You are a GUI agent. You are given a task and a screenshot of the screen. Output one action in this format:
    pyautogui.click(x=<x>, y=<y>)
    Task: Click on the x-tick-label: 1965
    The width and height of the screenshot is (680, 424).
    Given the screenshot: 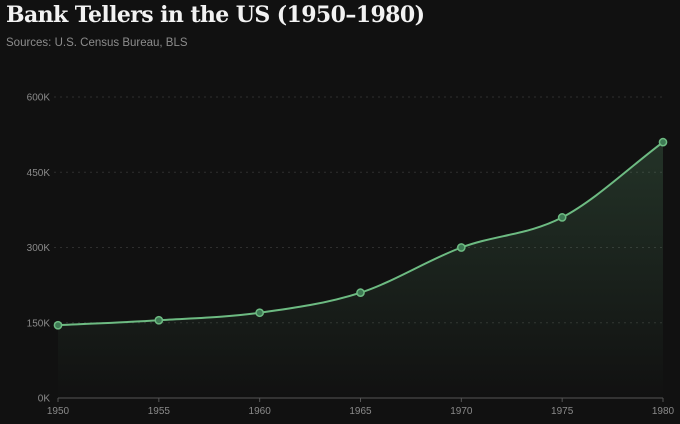 What is the action you would take?
    pyautogui.click(x=360, y=411)
    